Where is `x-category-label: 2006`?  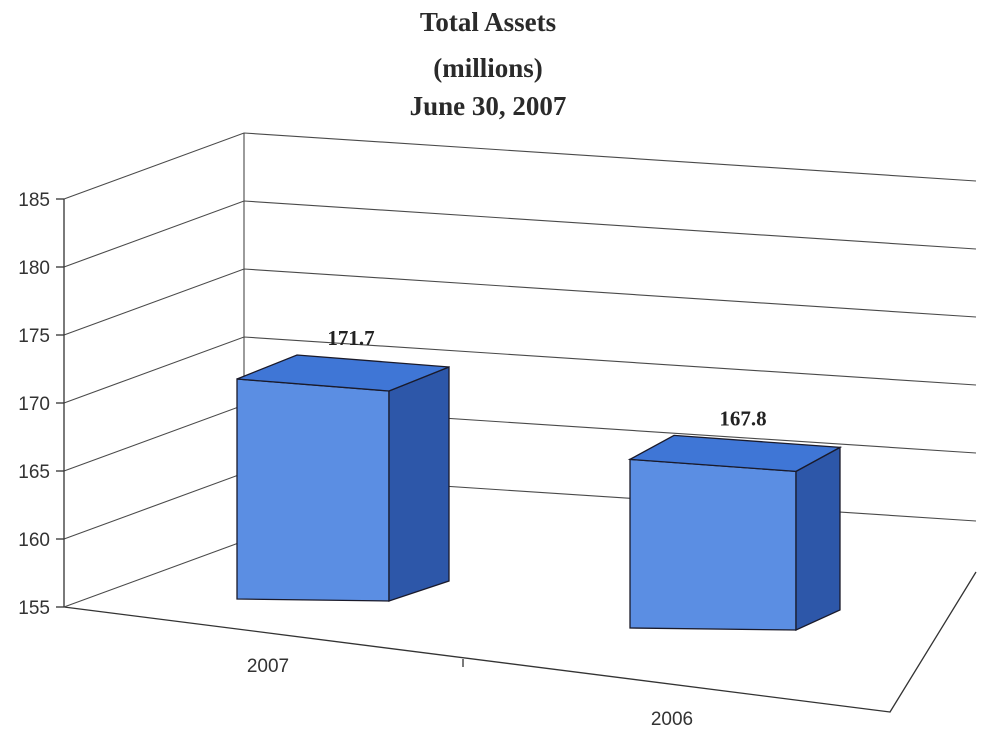
x-category-label: 2006 is located at coordinates (672, 719).